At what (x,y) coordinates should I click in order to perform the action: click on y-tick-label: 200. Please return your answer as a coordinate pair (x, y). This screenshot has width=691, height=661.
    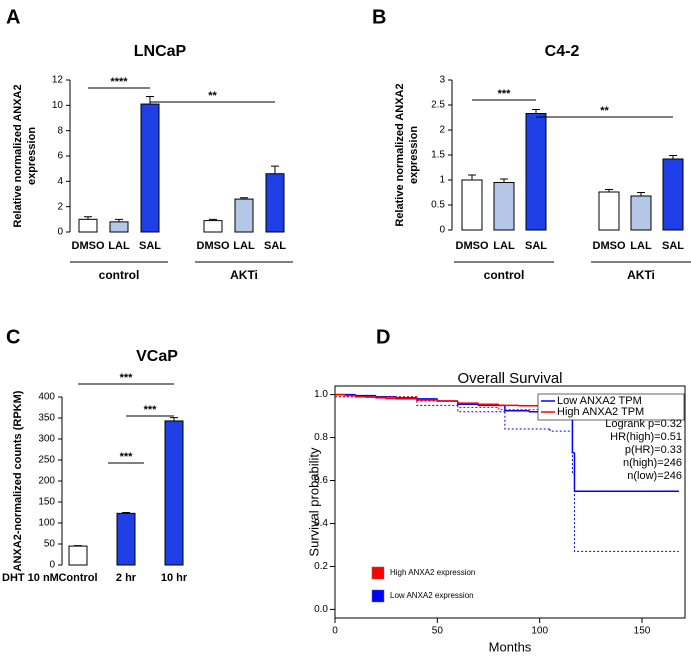
    Looking at the image, I should click on (46, 481).